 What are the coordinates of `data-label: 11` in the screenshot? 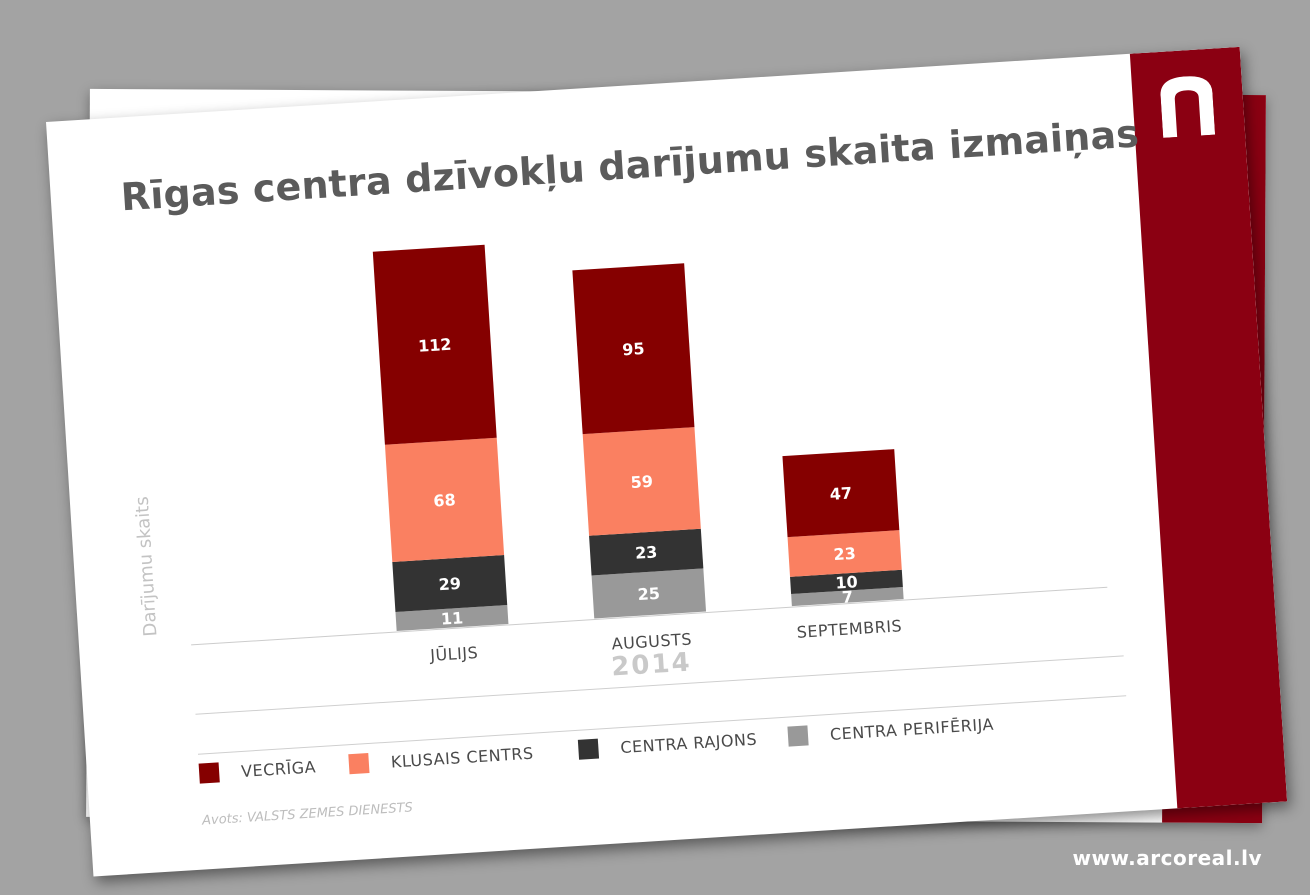 It's located at (451, 618).